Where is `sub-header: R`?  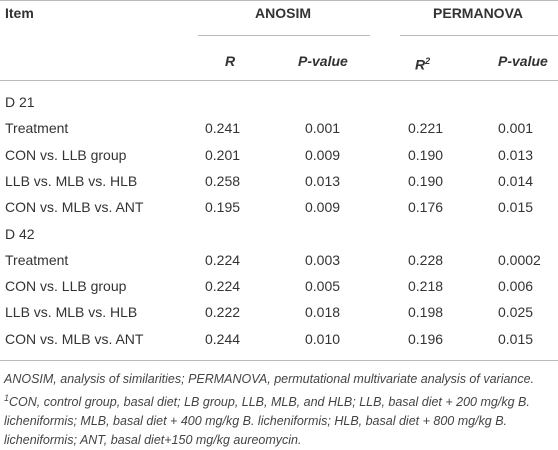 sub-header: R is located at coordinates (230, 61).